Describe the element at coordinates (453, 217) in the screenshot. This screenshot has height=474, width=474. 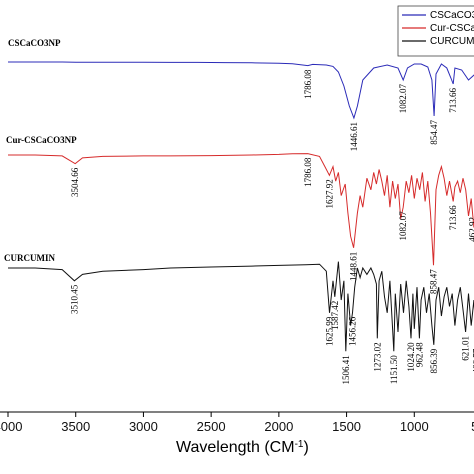
I see `peak-label-12: 713.66` at that location.